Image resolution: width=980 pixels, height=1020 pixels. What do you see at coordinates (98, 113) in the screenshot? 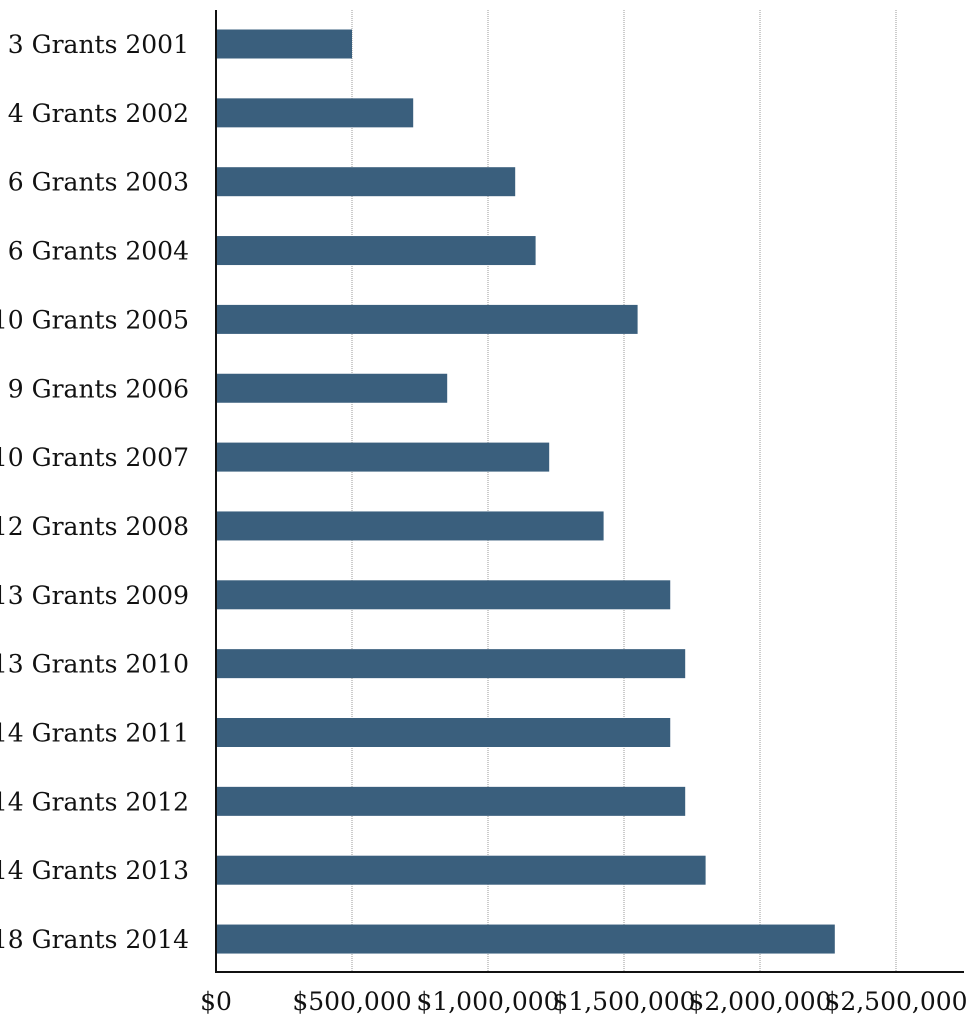
I see `category-label: 4 Grants 2002` at bounding box center [98, 113].